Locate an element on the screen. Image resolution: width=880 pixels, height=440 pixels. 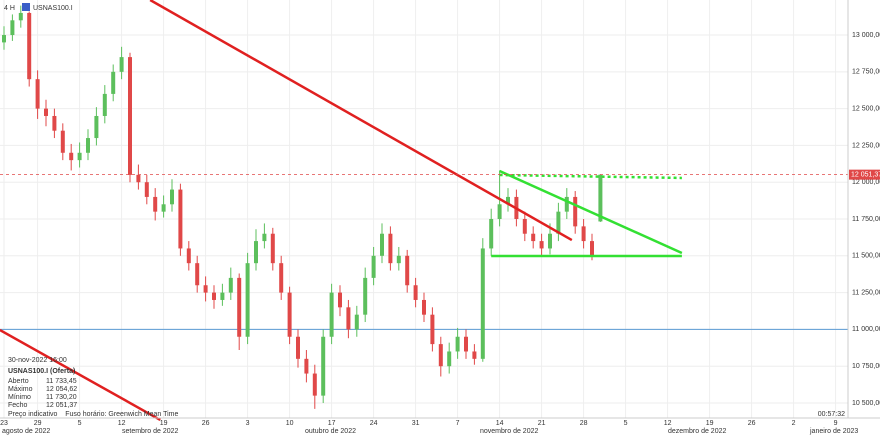
x-tick-label: 28 is located at coordinates (584, 423).